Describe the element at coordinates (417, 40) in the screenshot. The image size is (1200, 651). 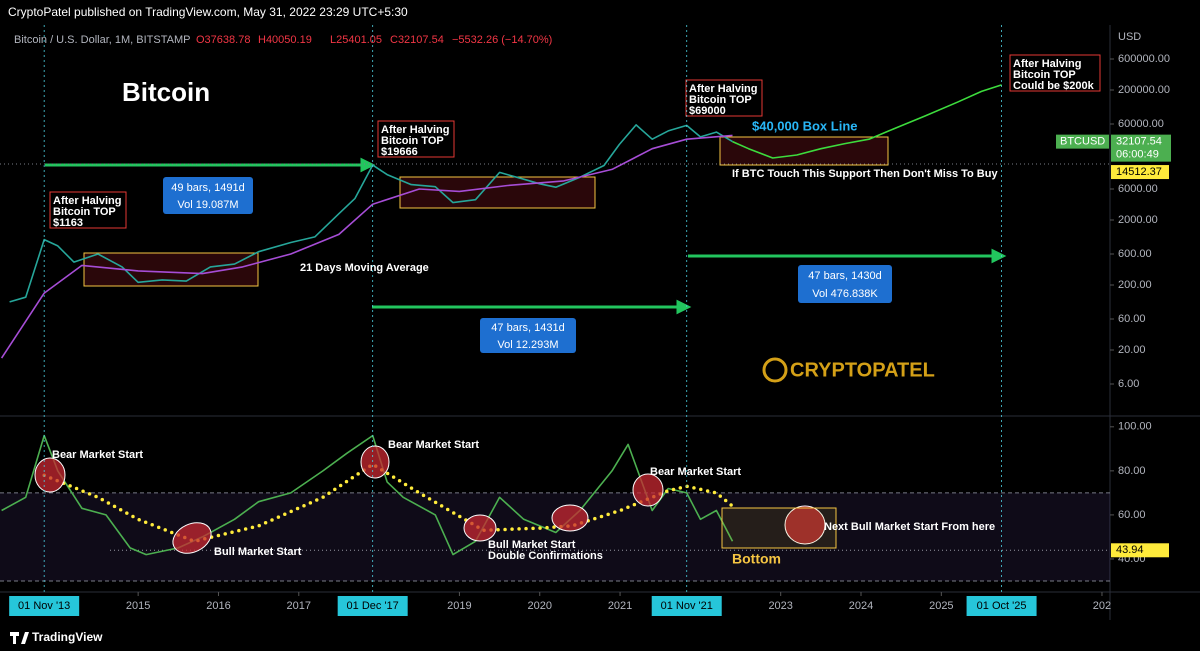
I see `close: C32107.54` at that location.